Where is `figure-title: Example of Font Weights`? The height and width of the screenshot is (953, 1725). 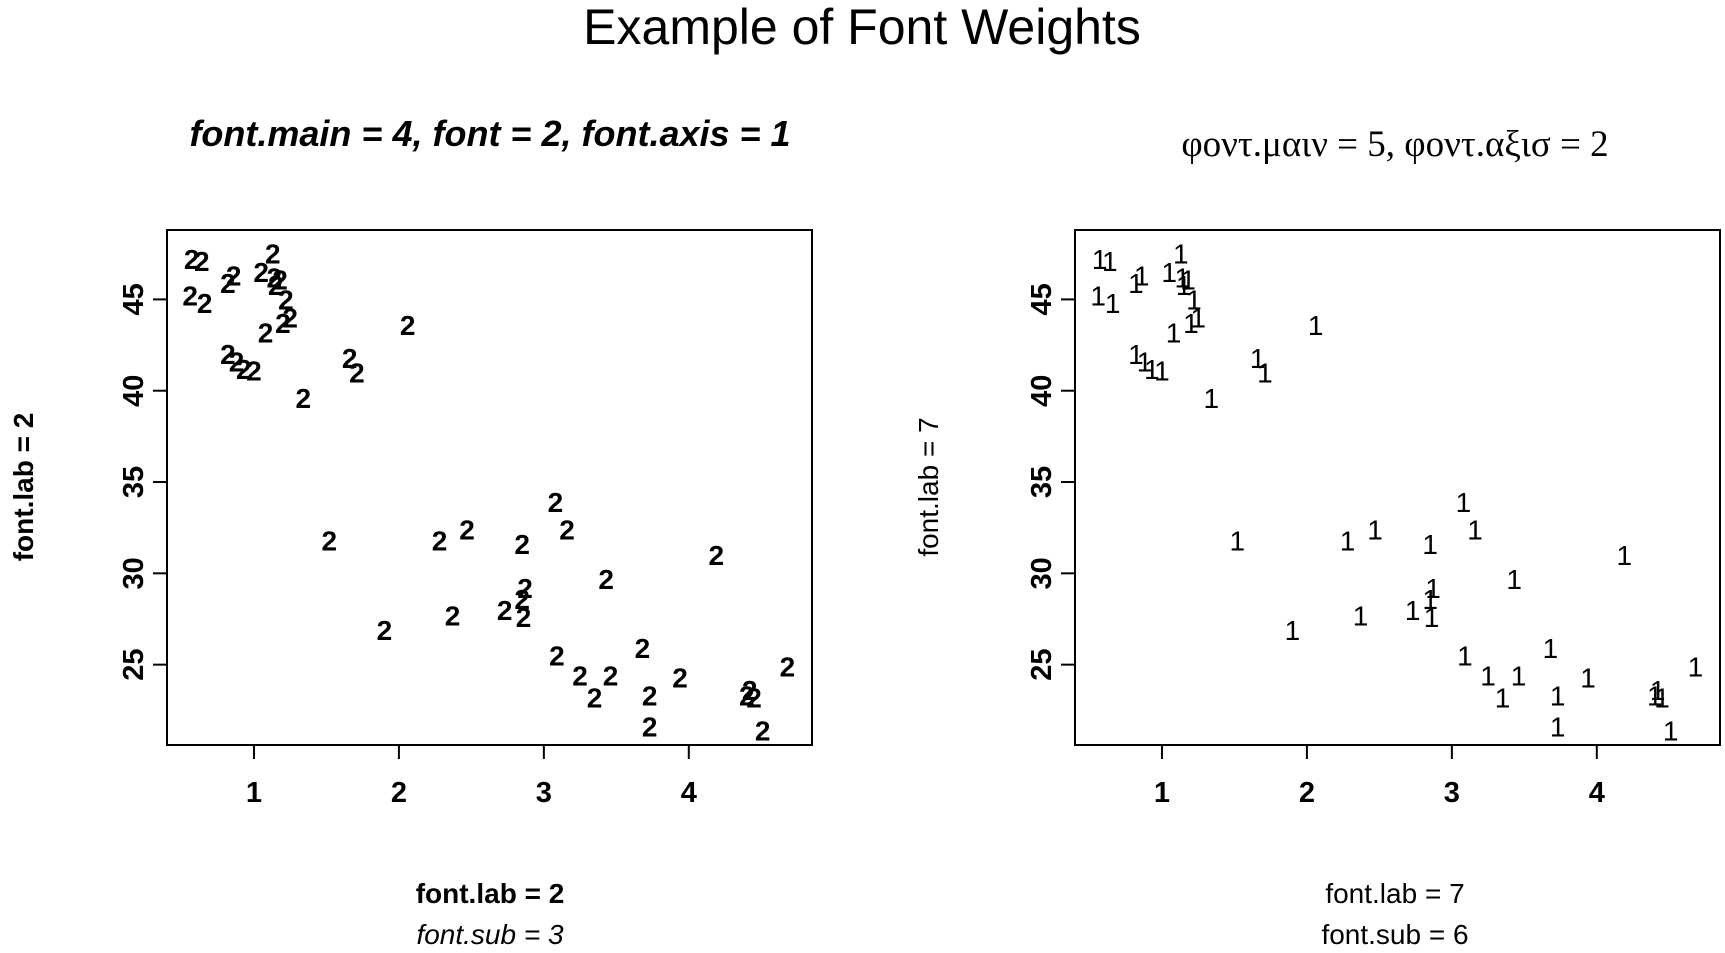 figure-title: Example of Font Weights is located at coordinates (862, 27).